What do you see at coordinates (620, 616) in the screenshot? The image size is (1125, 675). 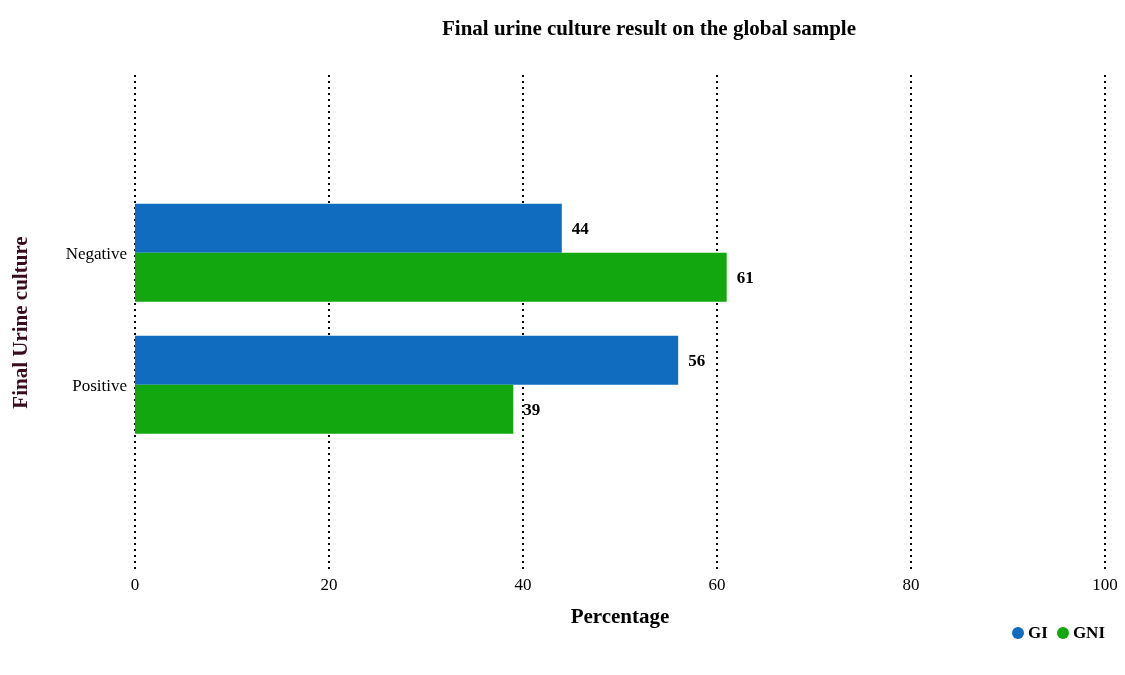 I see `x-axis-title: Percentage` at bounding box center [620, 616].